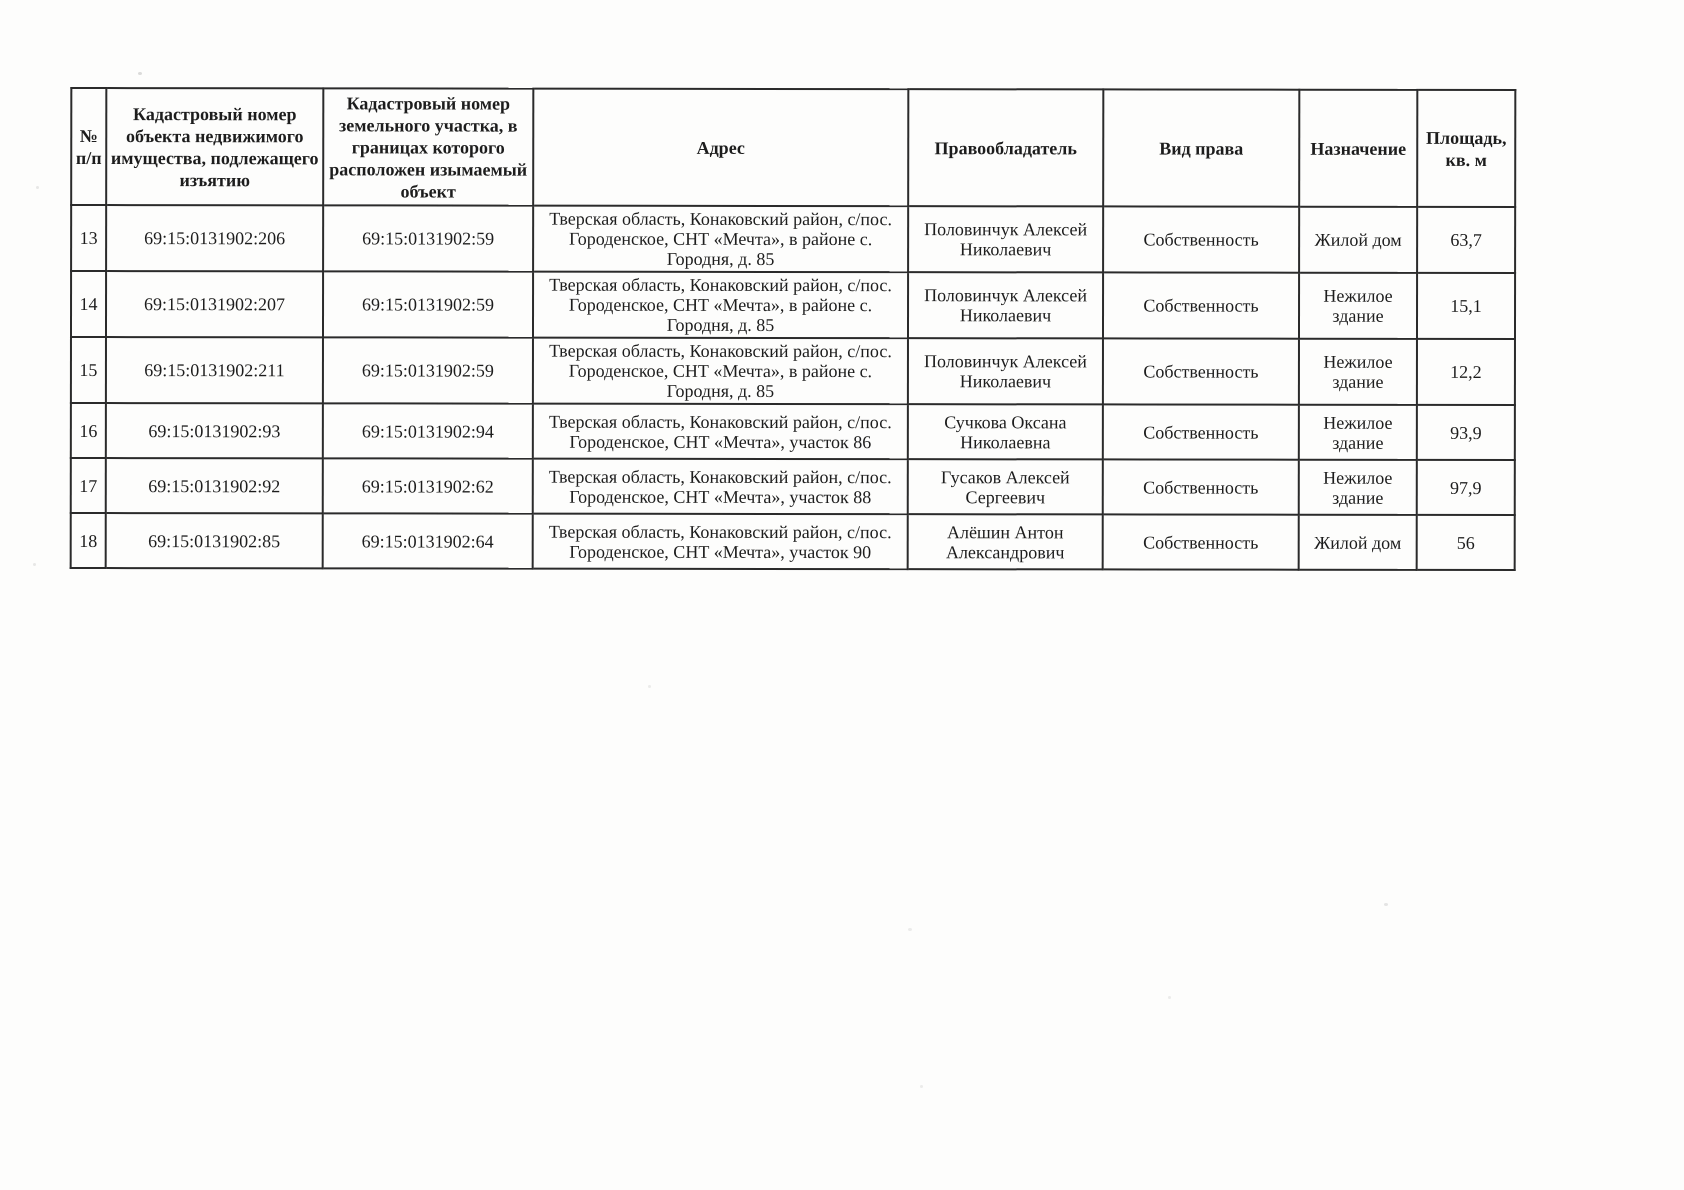  Describe the element at coordinates (1465, 542) in the screenshot. I see `cell-area: 56` at that location.